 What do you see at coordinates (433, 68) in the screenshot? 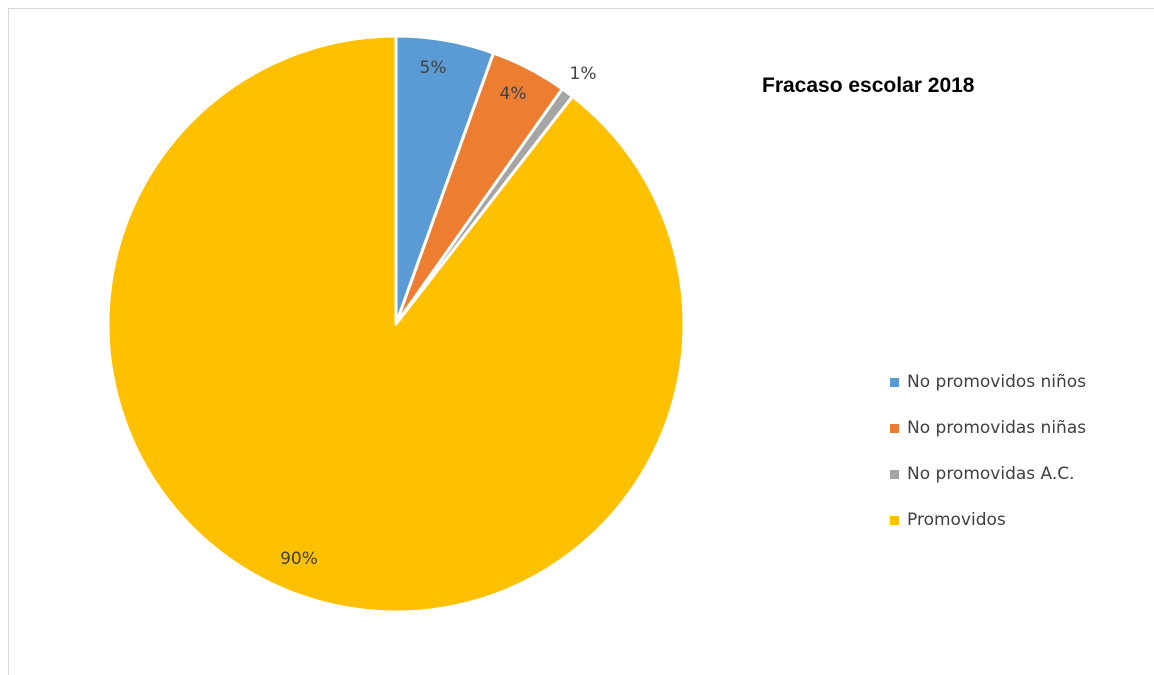
I see `data-label-1: 5%` at bounding box center [433, 68].